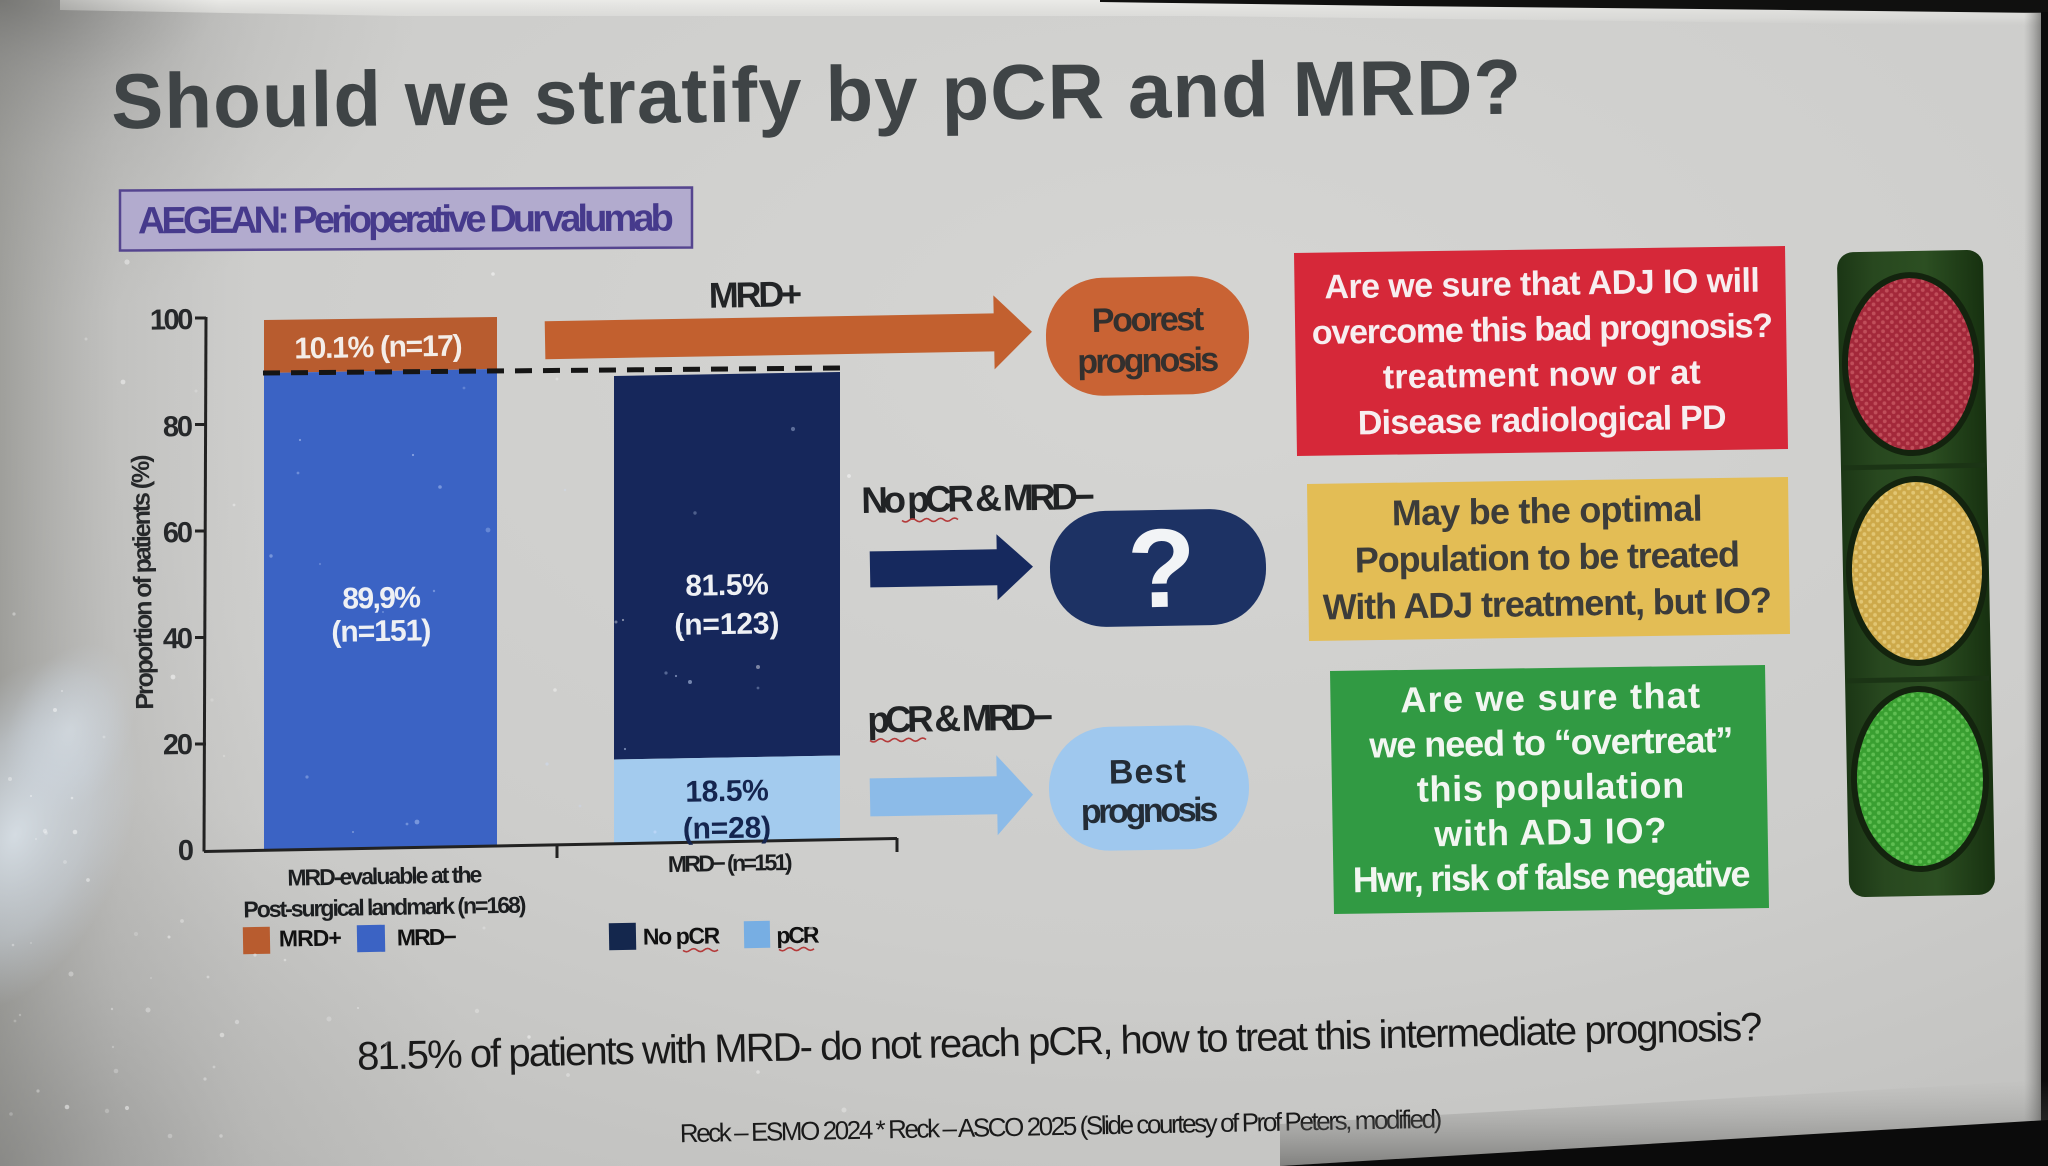 The width and height of the screenshot is (2048, 1166). Describe the element at coordinates (1547, 556) in the screenshot. I see `svg-text: Population to be treated` at that location.